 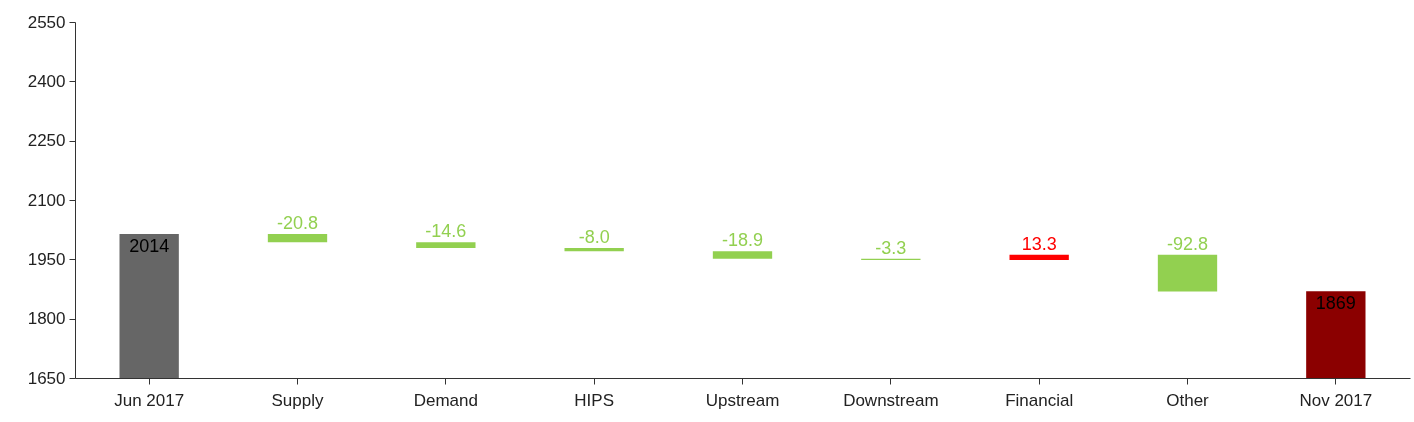 I want to click on y-tick-label: 2400, so click(x=46, y=81).